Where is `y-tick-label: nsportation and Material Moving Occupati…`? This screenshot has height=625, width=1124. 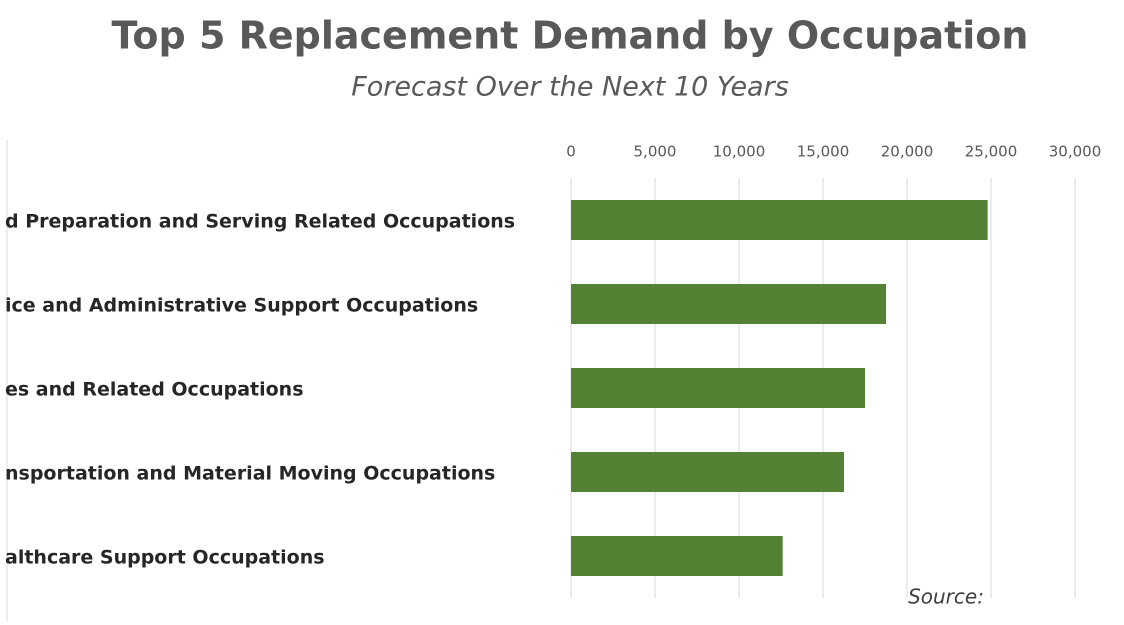 y-tick-label: nsportation and Material Moving Occupati… is located at coordinates (250, 474).